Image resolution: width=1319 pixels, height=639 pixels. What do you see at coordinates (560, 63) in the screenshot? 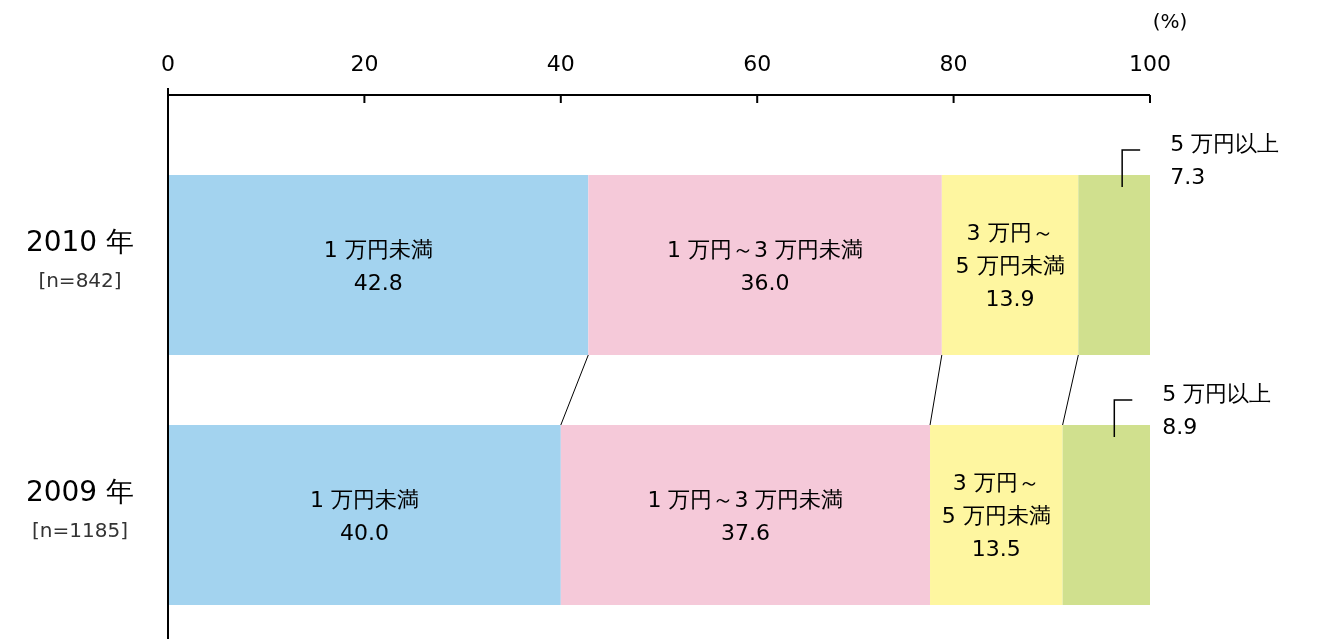
I see `x-tick-label: 40` at bounding box center [560, 63].